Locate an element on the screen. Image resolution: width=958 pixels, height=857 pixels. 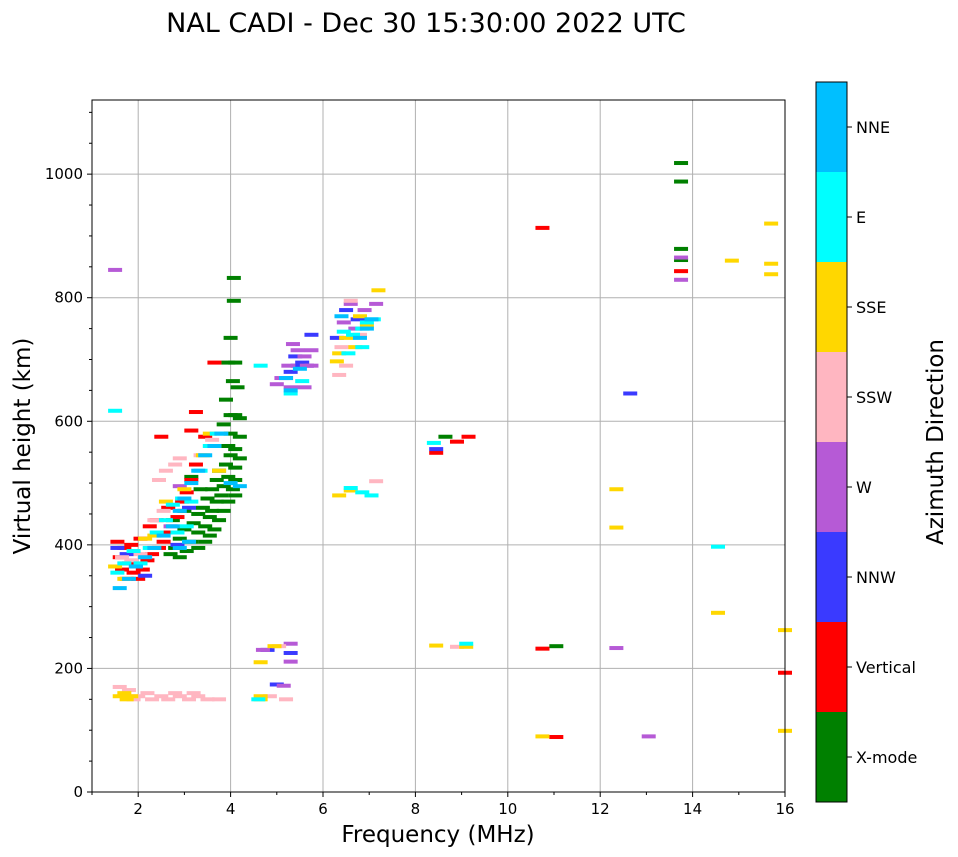
colorbar-tick-label: E is located at coordinates (861, 217).